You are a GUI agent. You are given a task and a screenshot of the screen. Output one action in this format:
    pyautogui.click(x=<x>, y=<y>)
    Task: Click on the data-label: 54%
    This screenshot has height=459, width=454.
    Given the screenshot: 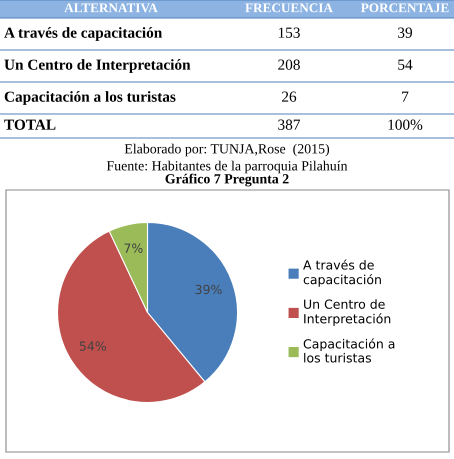 What is the action you would take?
    pyautogui.click(x=93, y=346)
    